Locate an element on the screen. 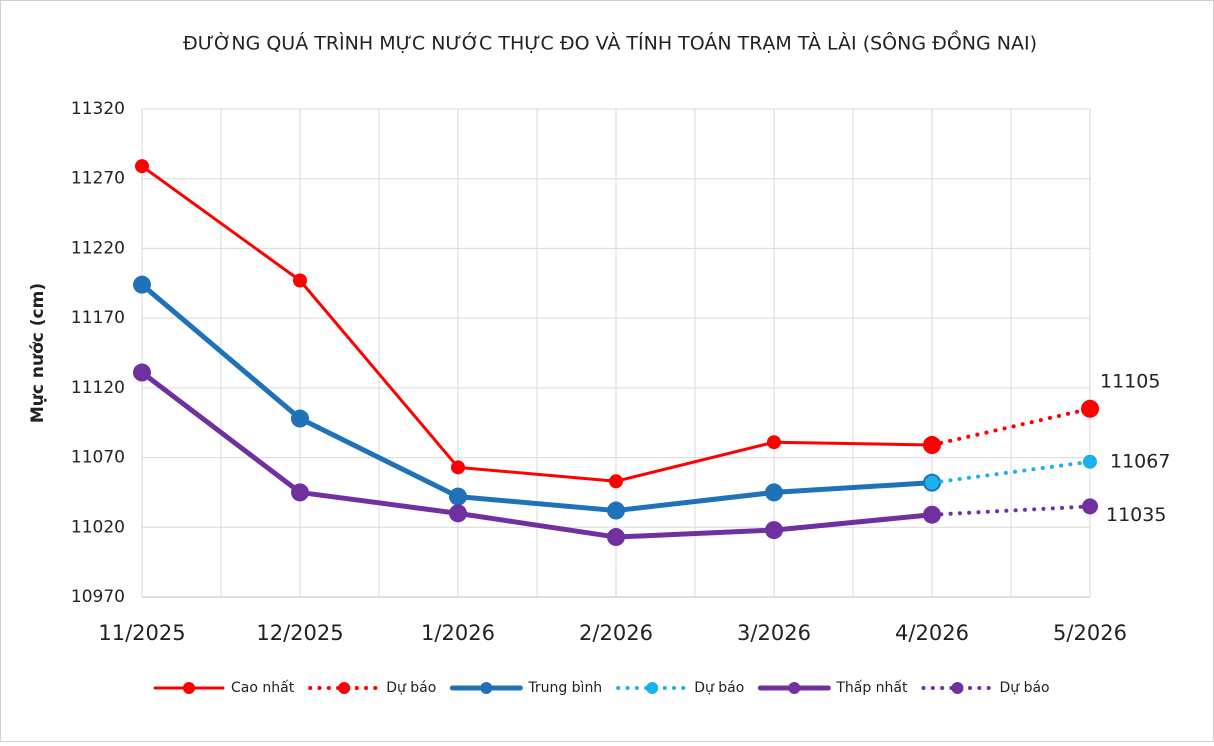  x-tick-label: 2/2026 is located at coordinates (616, 633).